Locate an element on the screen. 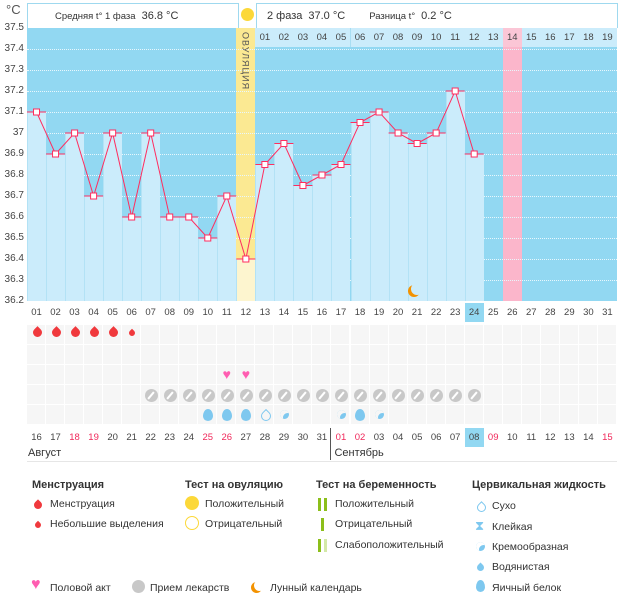 This screenshot has width=626, height=595. calendar-date: 06 is located at coordinates (436, 437).